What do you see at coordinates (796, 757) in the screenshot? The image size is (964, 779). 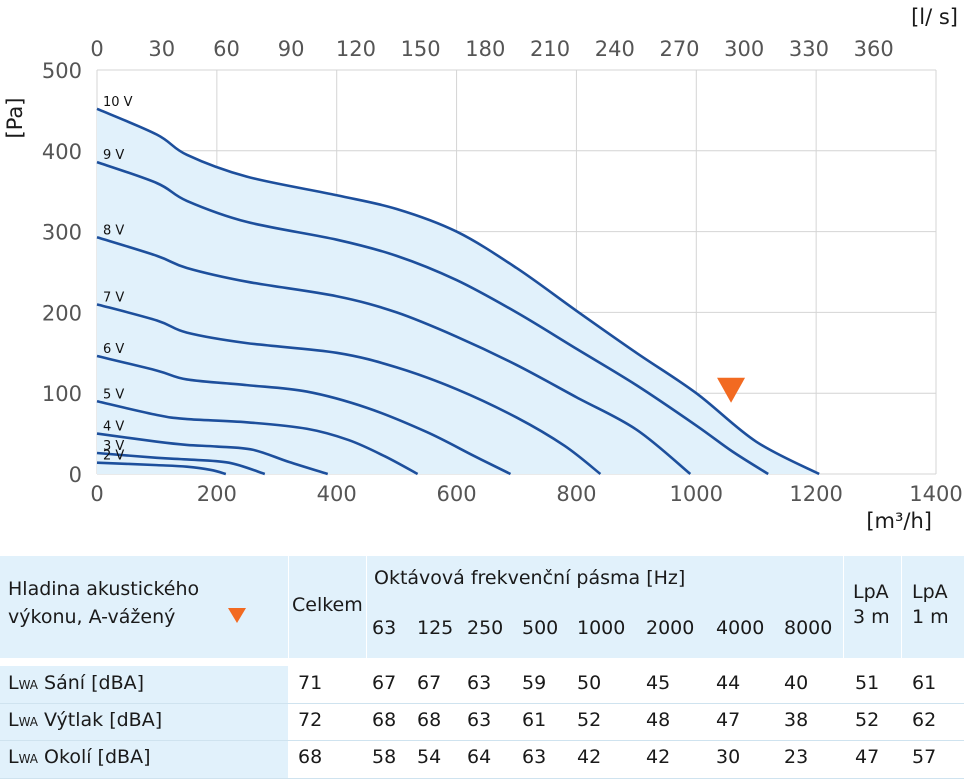 I see `table-cell: 23` at bounding box center [796, 757].